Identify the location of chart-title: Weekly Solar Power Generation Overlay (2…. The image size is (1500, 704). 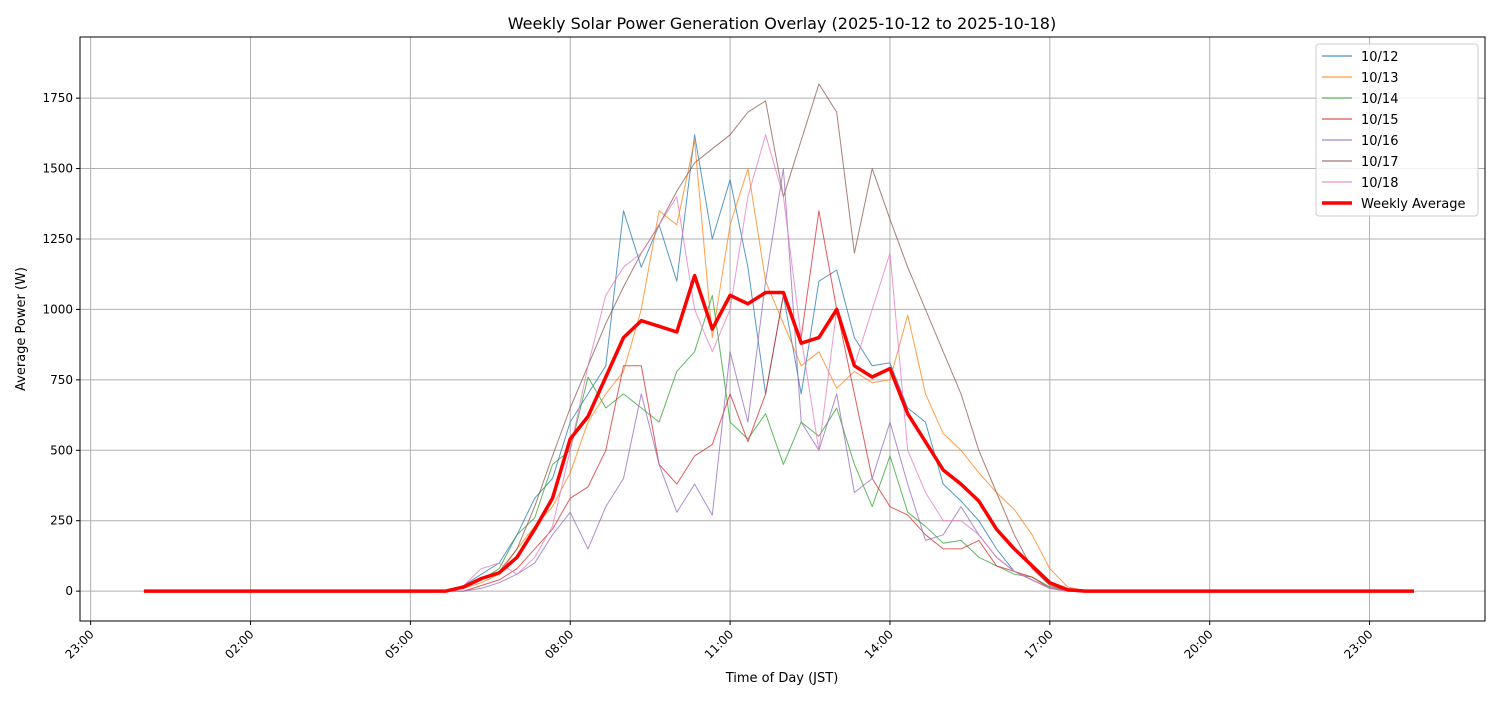
(782, 23).